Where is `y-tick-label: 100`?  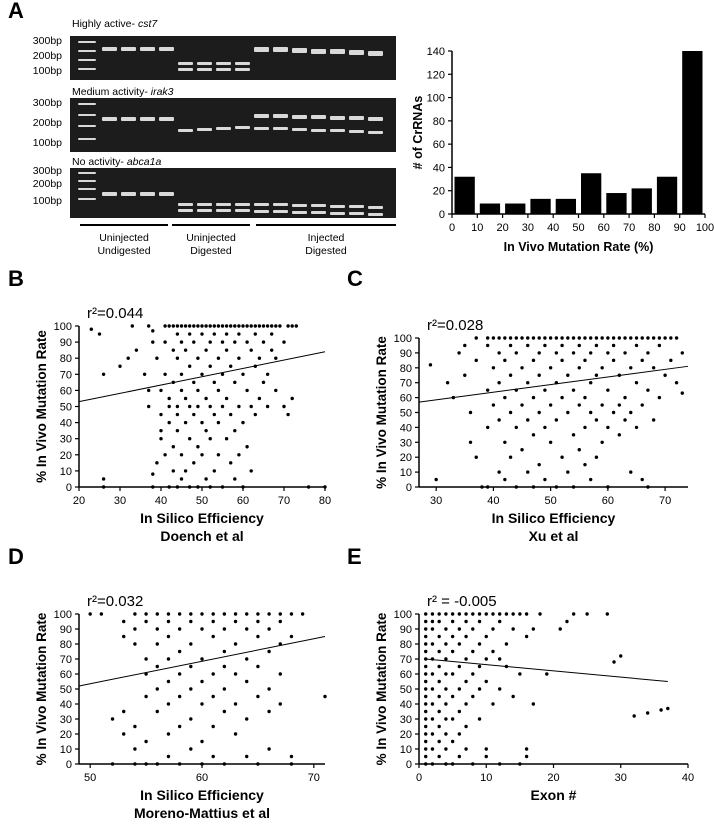
y-tick-label: 100 is located at coordinates (403, 615).